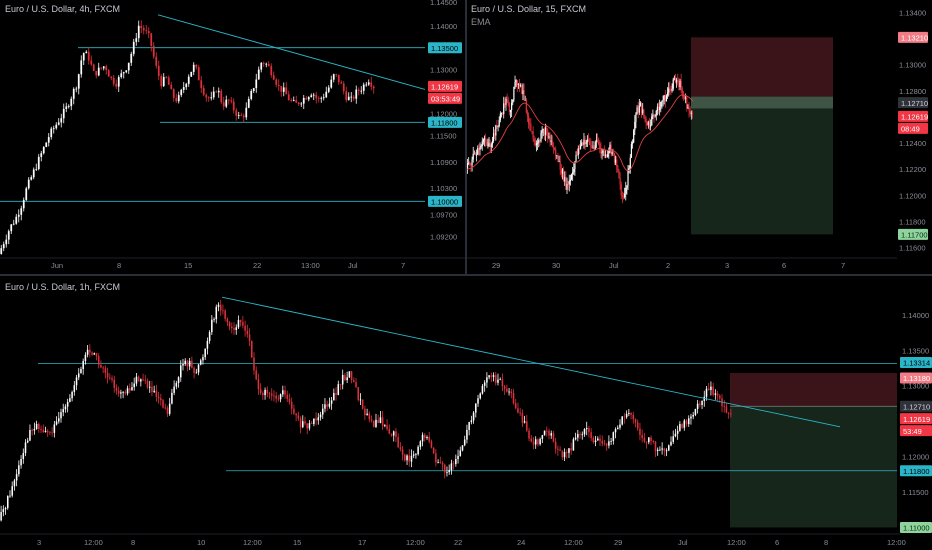 The image size is (932, 550). What do you see at coordinates (915, 386) in the screenshot?
I see `y-tick-label: 1.13000` at bounding box center [915, 386].